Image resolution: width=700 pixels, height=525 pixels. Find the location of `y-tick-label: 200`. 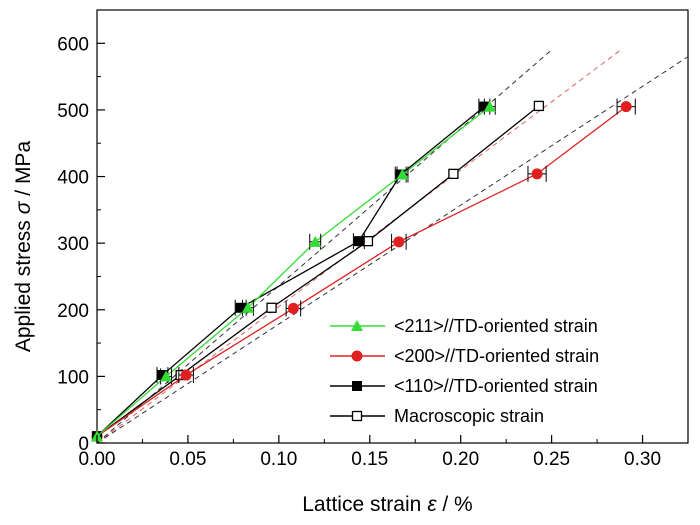

y-tick-label: 200 is located at coordinates (73, 311).